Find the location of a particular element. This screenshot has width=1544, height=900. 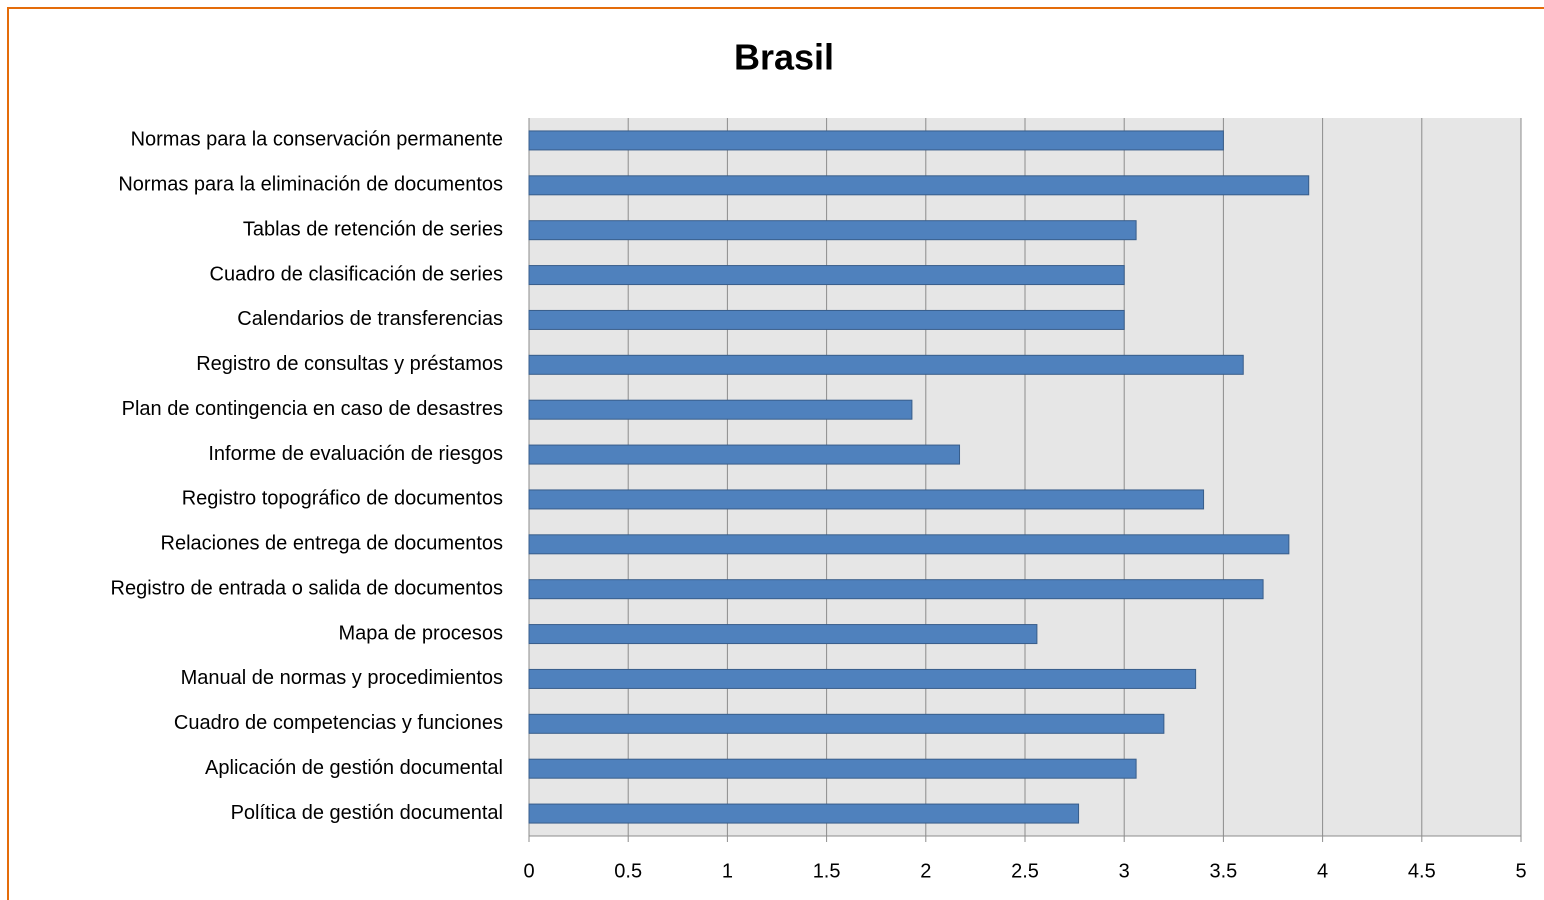

y-tick-label: Normas para la eliminación de documentos is located at coordinates (310, 185).